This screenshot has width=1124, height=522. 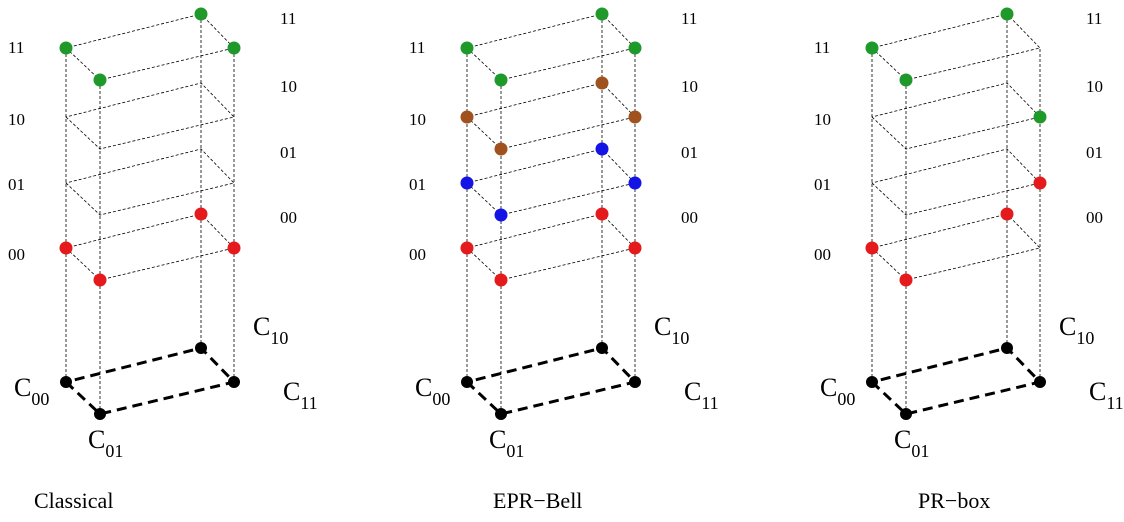 I want to click on panel-caption: PR−box, so click(x=954, y=500).